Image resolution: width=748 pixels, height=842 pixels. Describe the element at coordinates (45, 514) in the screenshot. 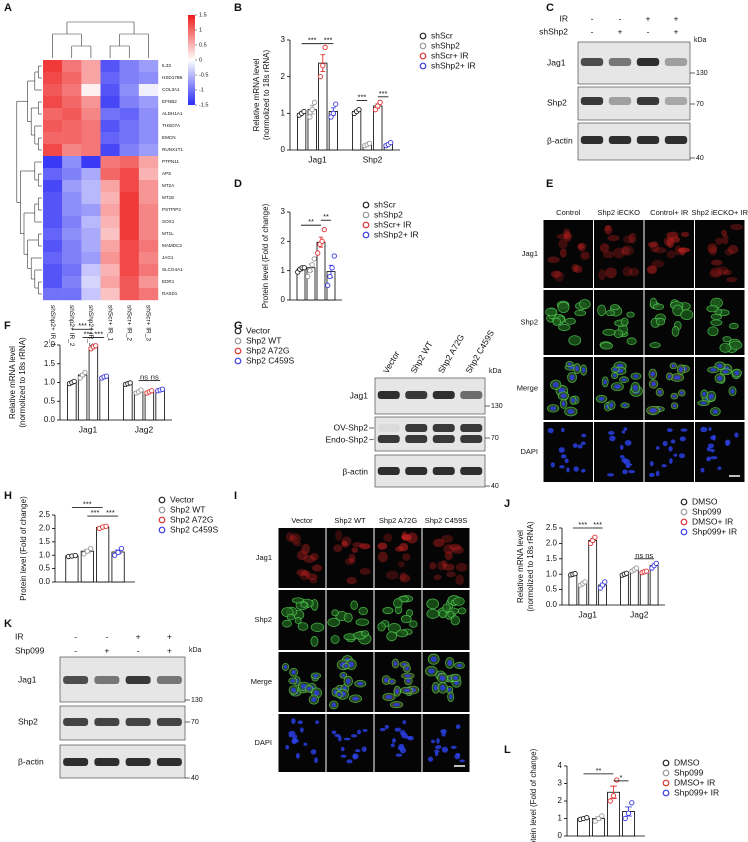

I see `y-tick-label: 2.5` at that location.